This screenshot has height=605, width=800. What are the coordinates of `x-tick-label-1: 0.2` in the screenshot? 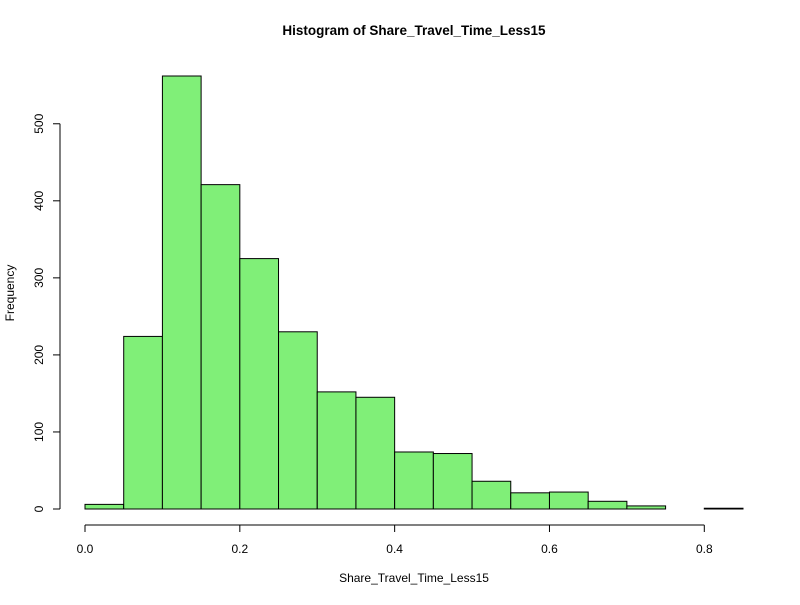 It's located at (239, 549).